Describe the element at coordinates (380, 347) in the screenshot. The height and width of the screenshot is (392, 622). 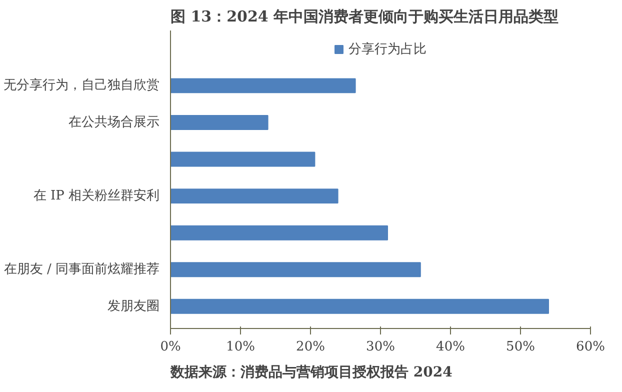
I see `x-tick-label: 30%` at that location.